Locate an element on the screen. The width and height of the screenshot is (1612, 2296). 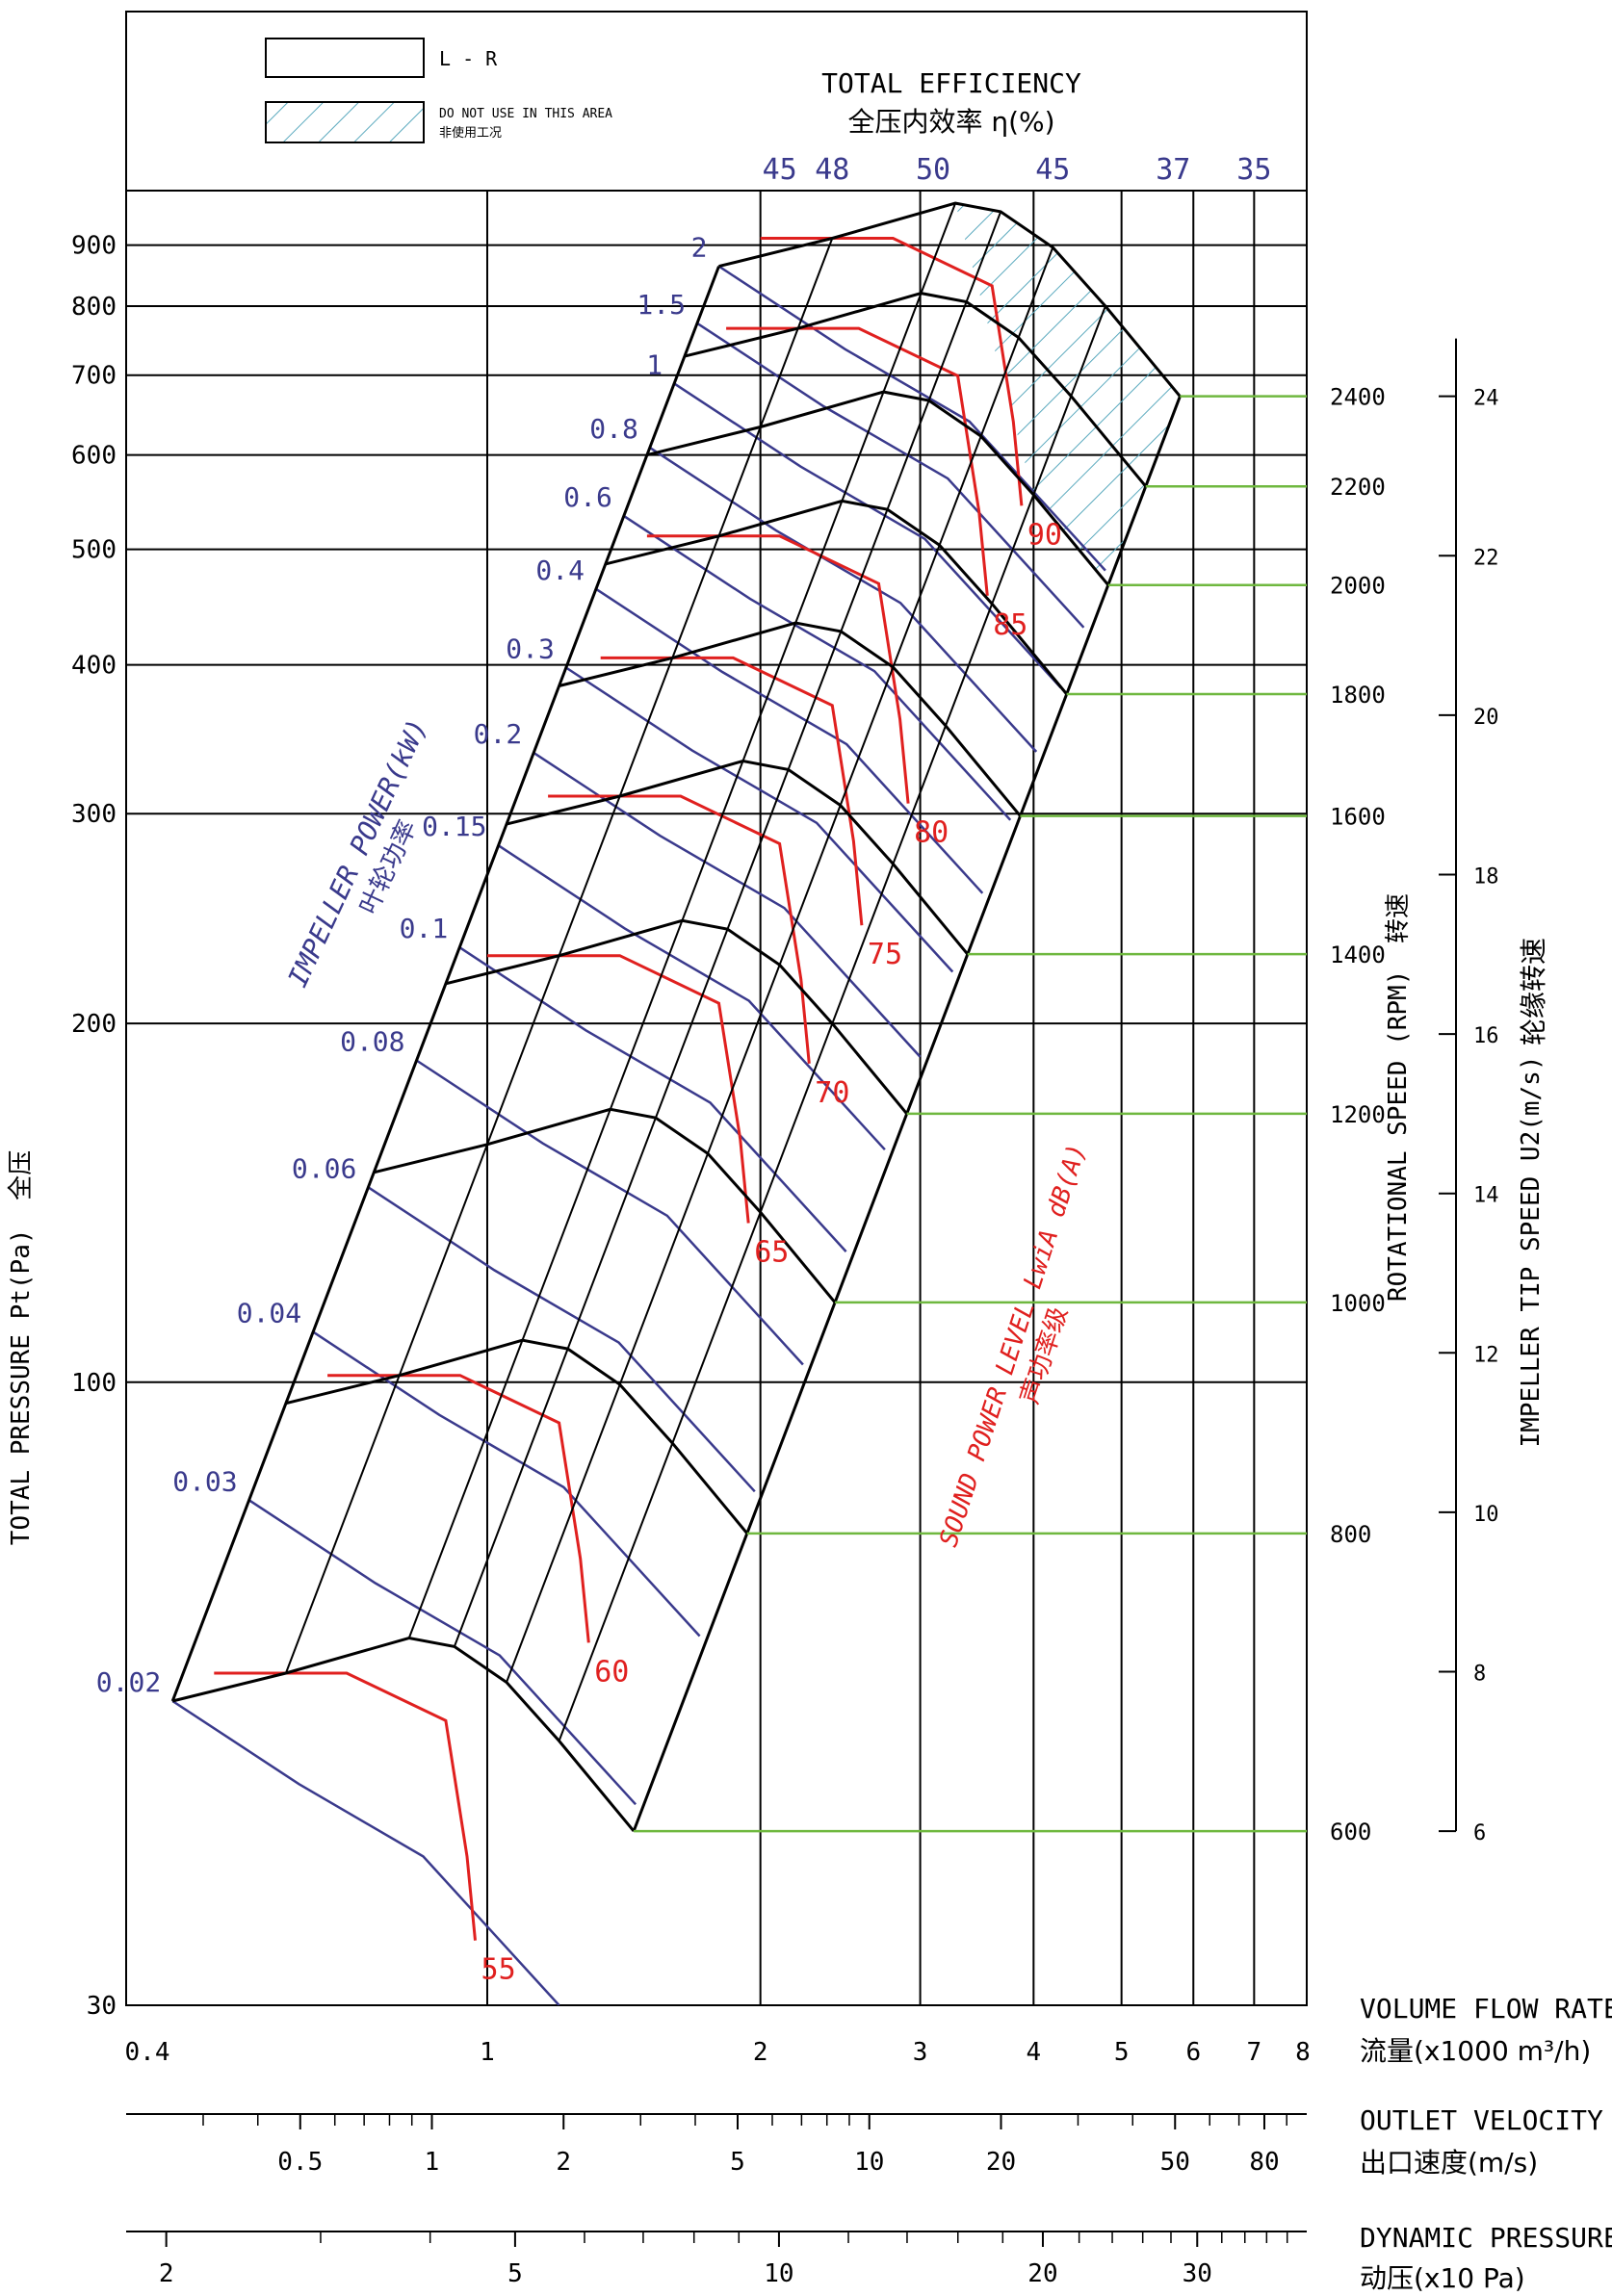
velocity-tick-label: 20 is located at coordinates (1001, 2162).